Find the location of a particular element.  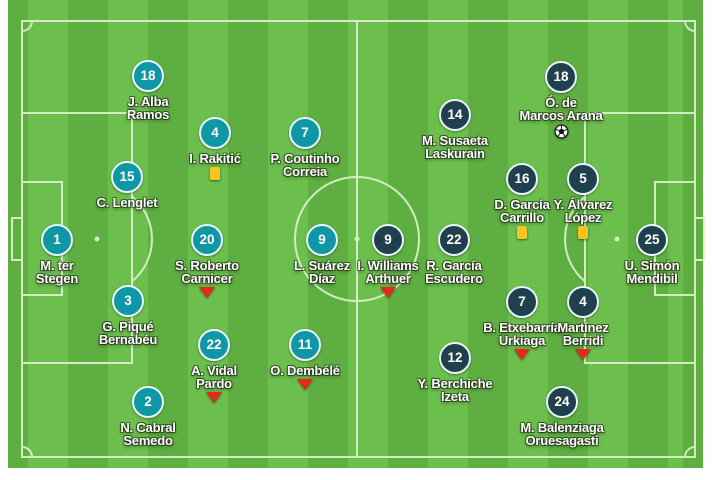

player-marker: 22 R. García Escudero is located at coordinates (454, 263).